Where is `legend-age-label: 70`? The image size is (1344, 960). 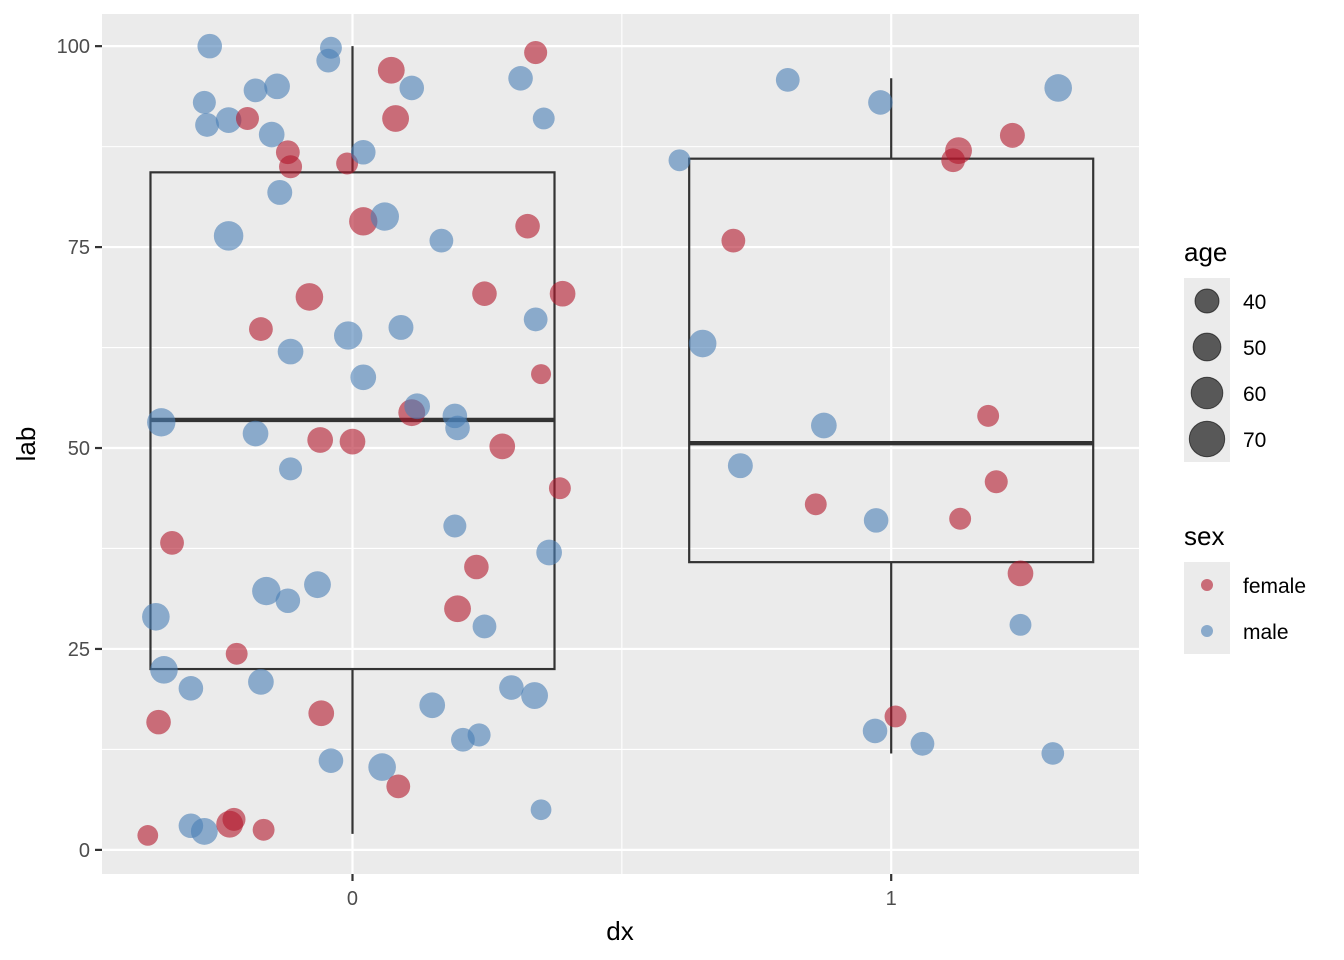 legend-age-label: 70 is located at coordinates (1254, 440).